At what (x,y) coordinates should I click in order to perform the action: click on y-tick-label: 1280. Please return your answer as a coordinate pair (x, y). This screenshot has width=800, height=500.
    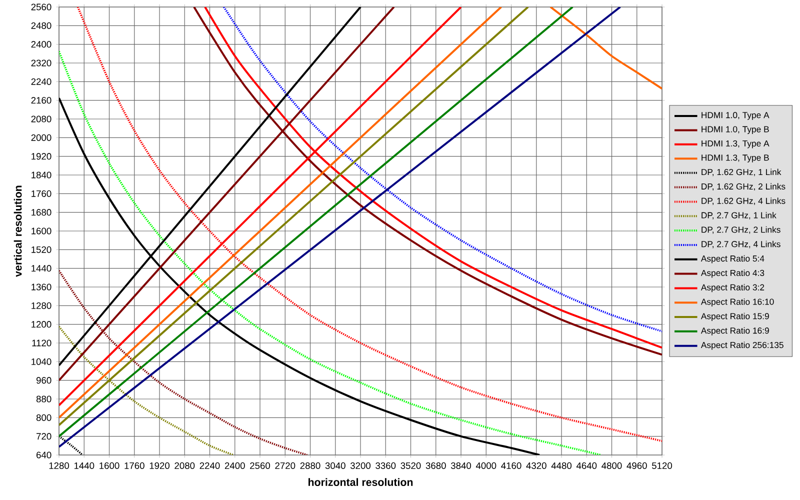
    Looking at the image, I should click on (42, 305).